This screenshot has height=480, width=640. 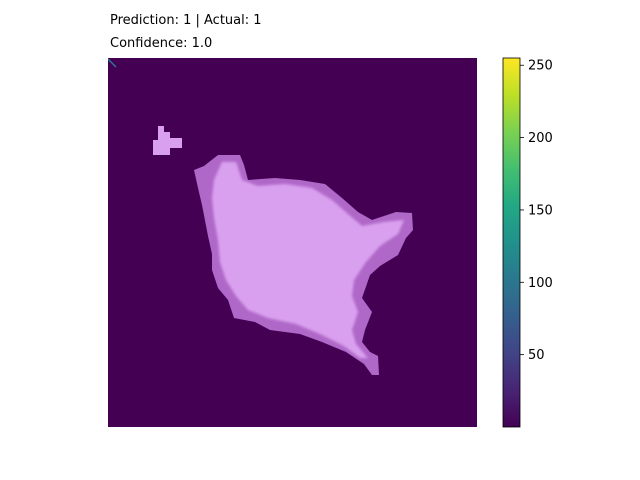 What do you see at coordinates (186, 20) in the screenshot?
I see `chart-title-prediction: Prediction: 1 | Actual: 1` at bounding box center [186, 20].